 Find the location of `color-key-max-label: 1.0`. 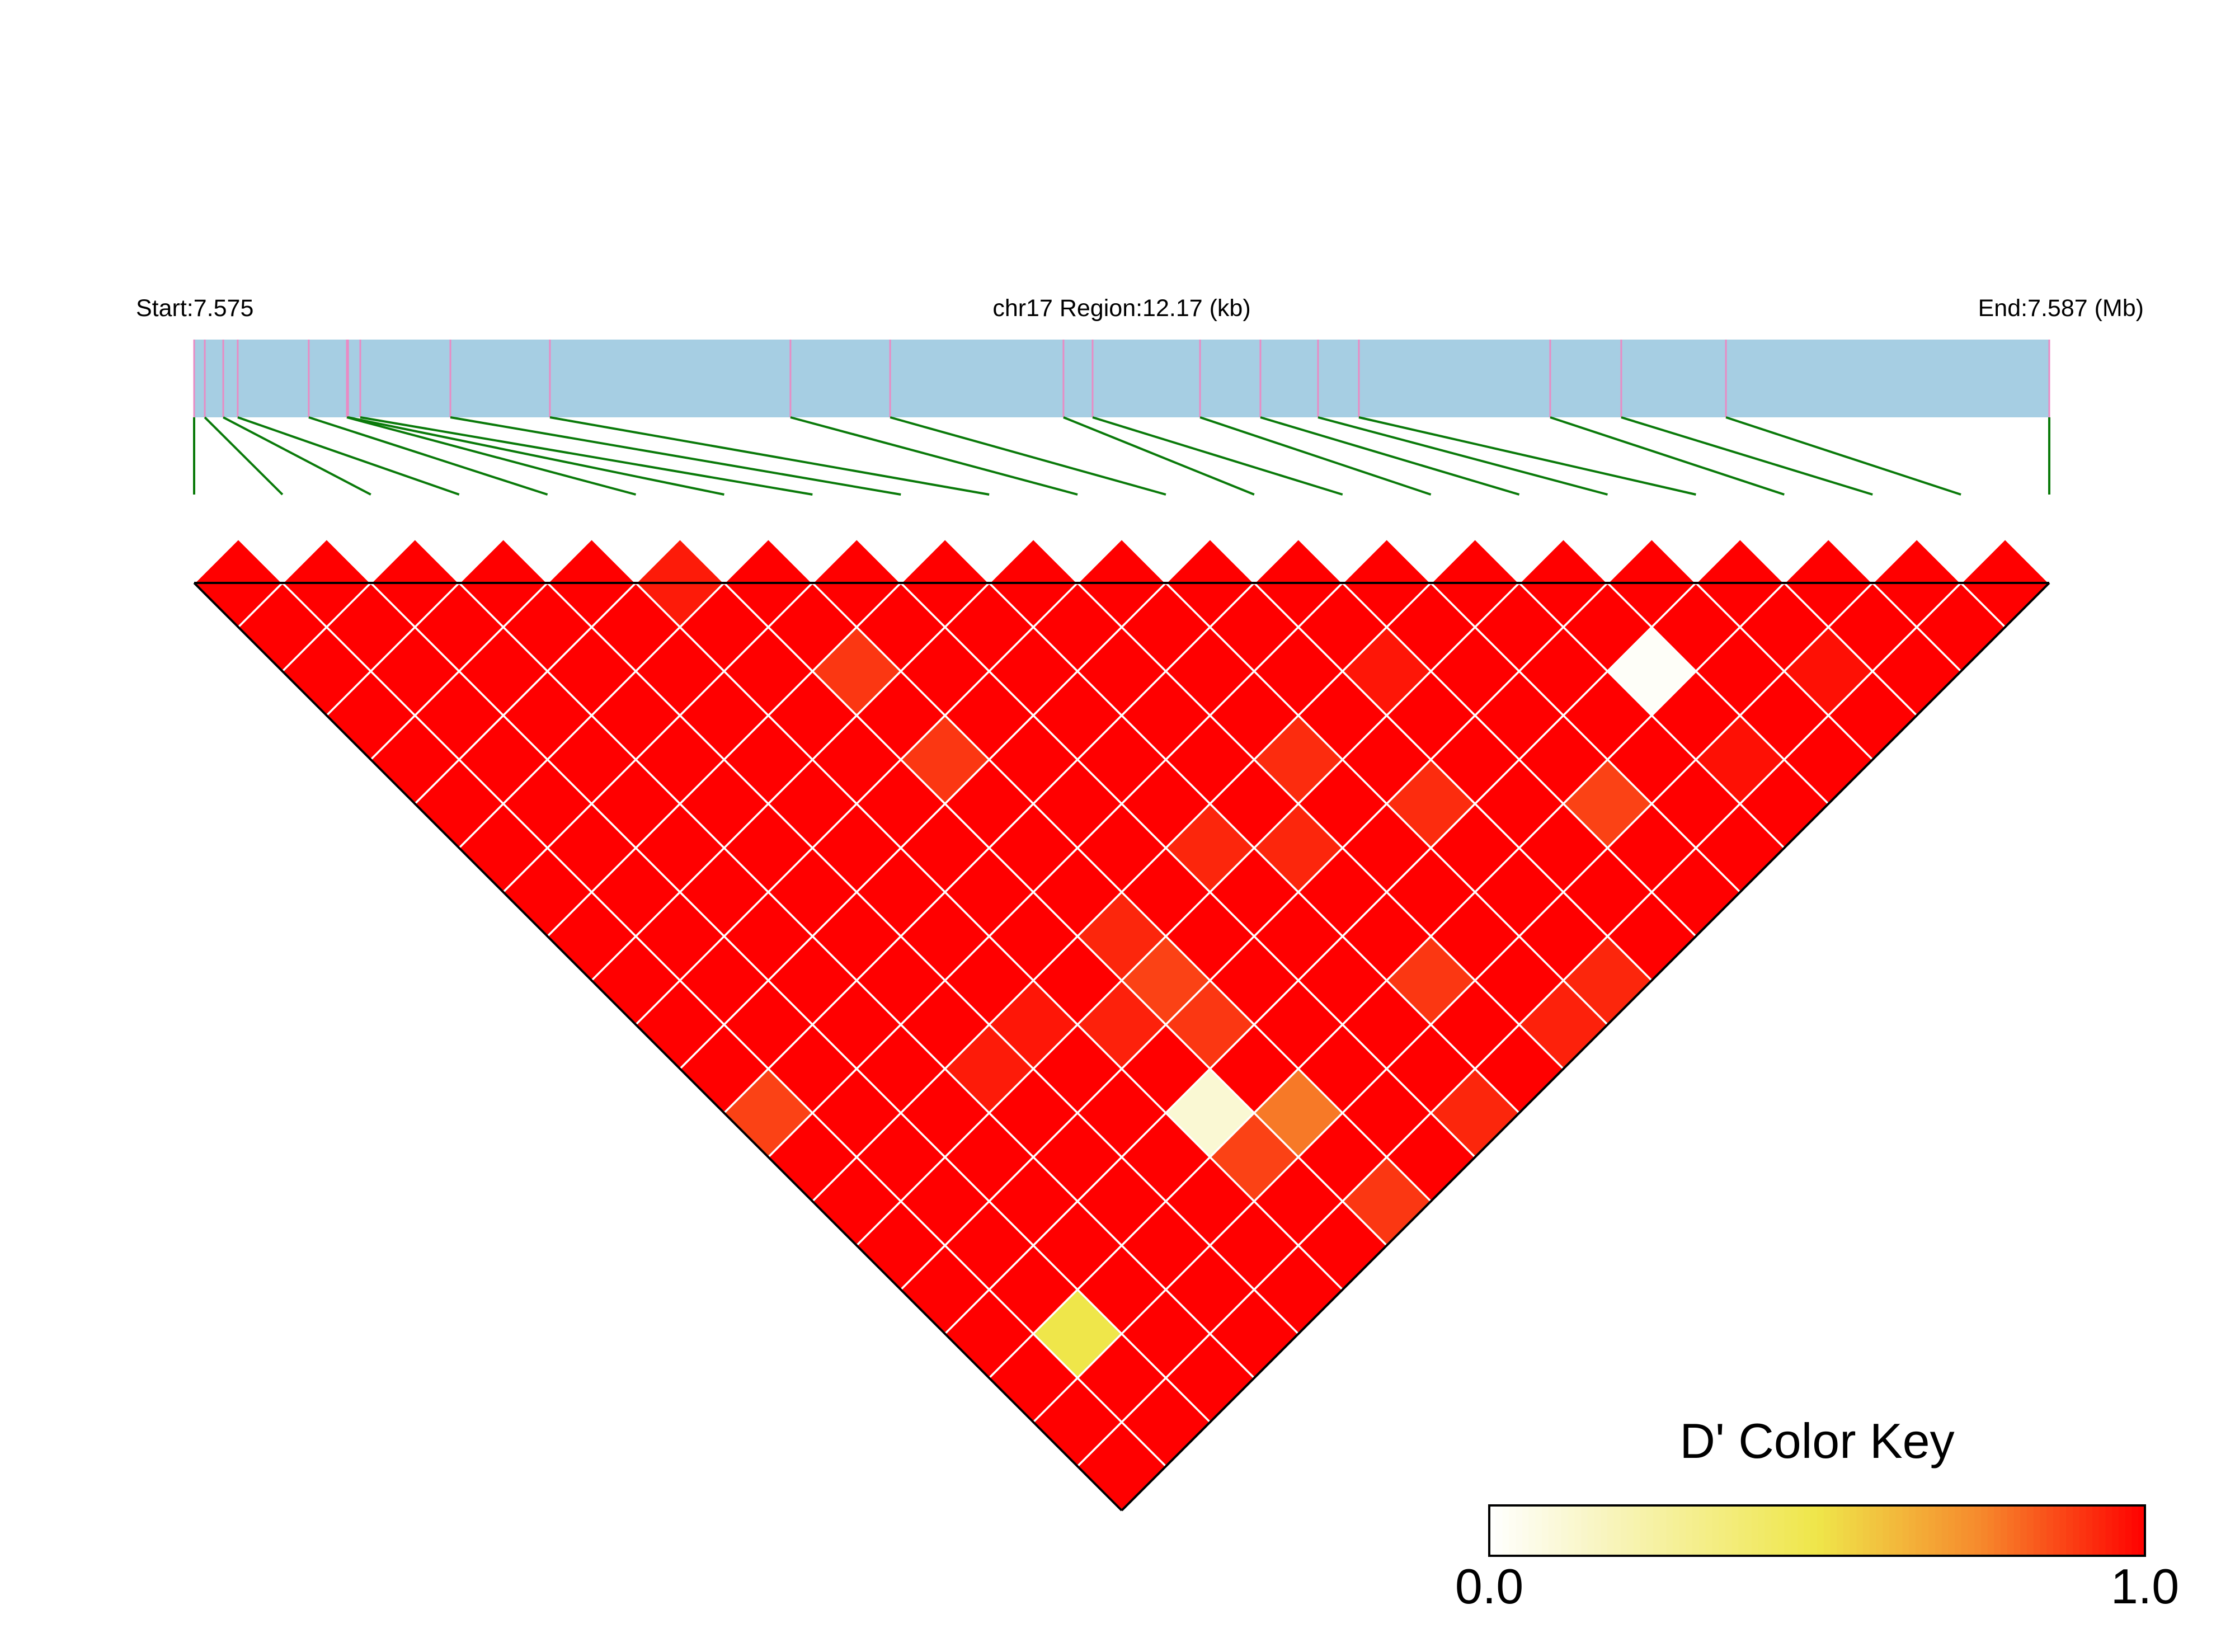

color-key-max-label: 1.0 is located at coordinates (2145, 1587).